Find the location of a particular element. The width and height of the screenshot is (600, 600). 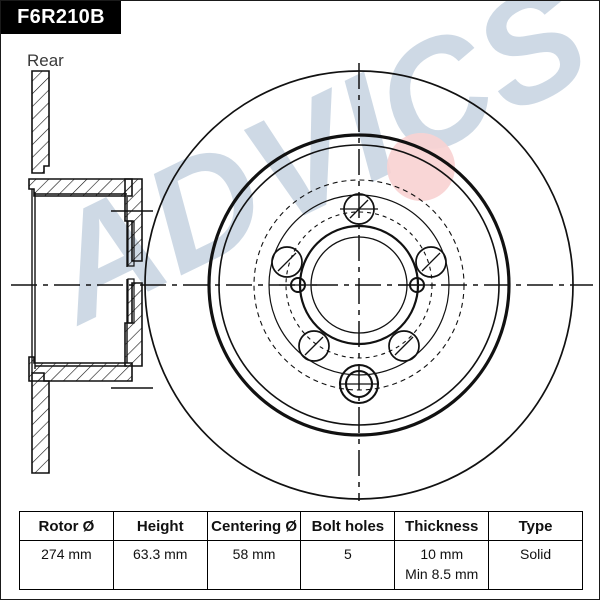

cell-type: Solid is located at coordinates (535, 565).